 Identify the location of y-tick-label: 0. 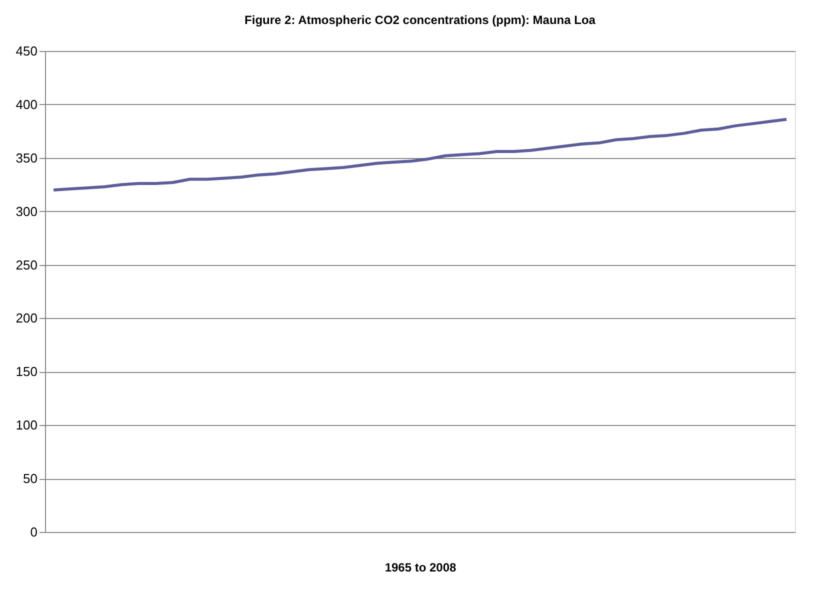
(34, 532).